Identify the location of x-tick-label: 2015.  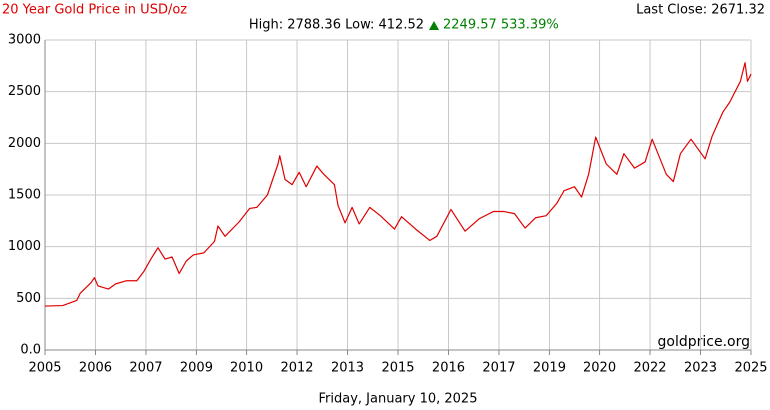
(397, 368).